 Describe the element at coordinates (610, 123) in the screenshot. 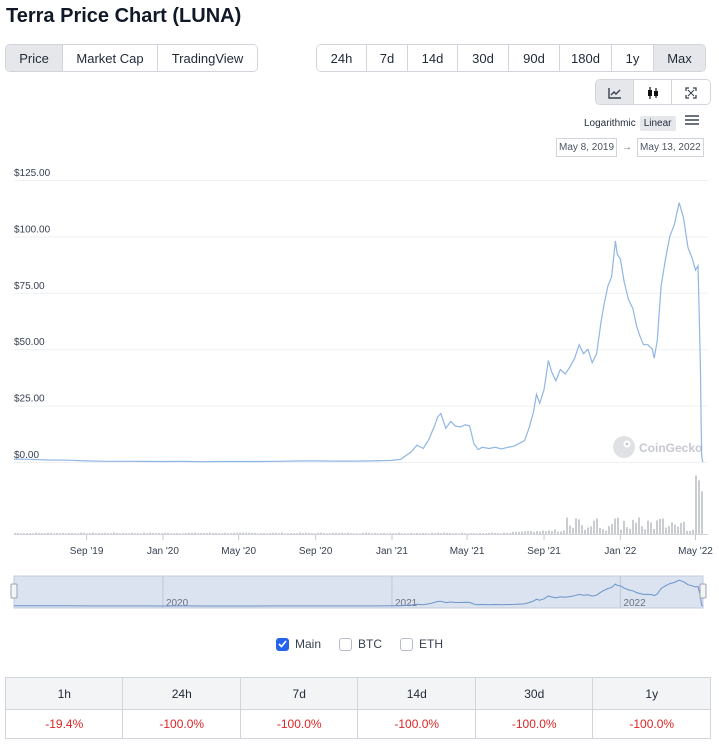

I see `logarithmic-option: Logarithmic` at that location.